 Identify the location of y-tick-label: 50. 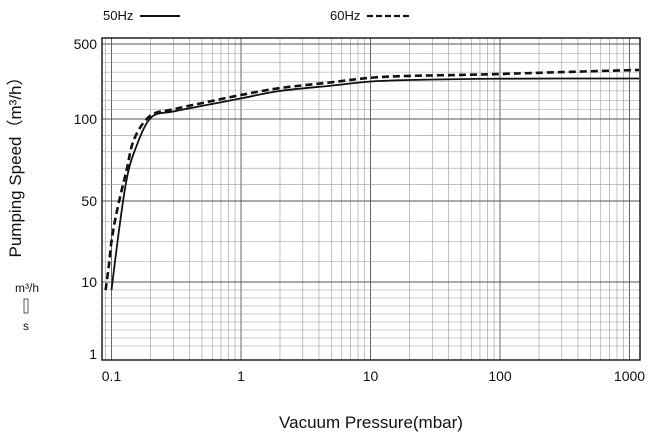
(89, 201).